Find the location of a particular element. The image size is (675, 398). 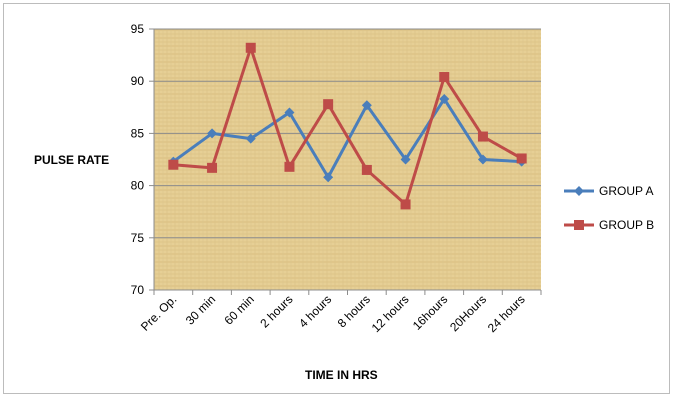

x-tick-label: 12 hours is located at coordinates (390, 313).